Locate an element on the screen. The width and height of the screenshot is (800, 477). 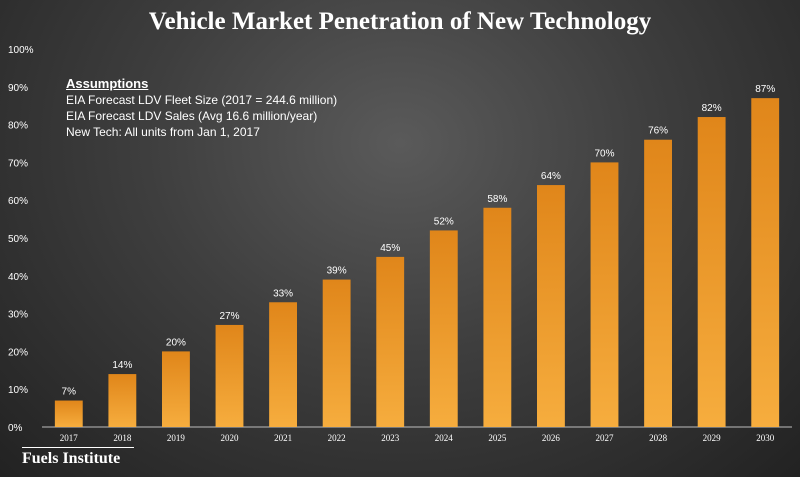
x-tick-label: 2024 is located at coordinates (444, 438).